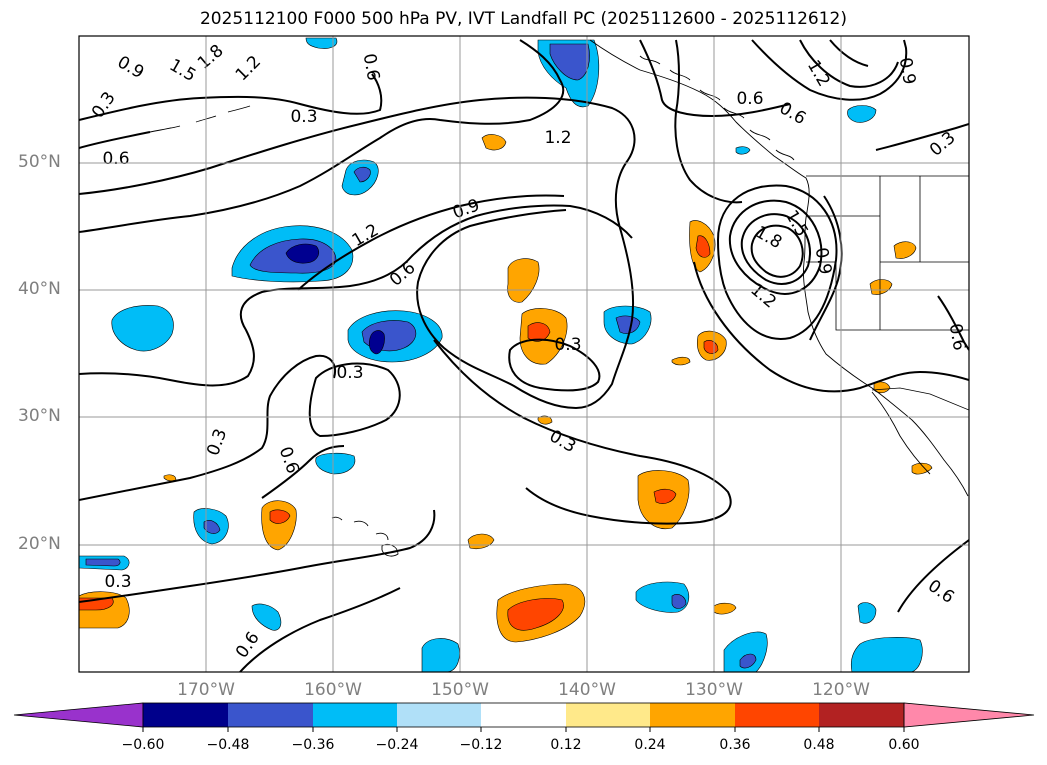 The image size is (1047, 765). What do you see at coordinates (901, 433) in the screenshot?
I see `baja-peninsula` at bounding box center [901, 433].